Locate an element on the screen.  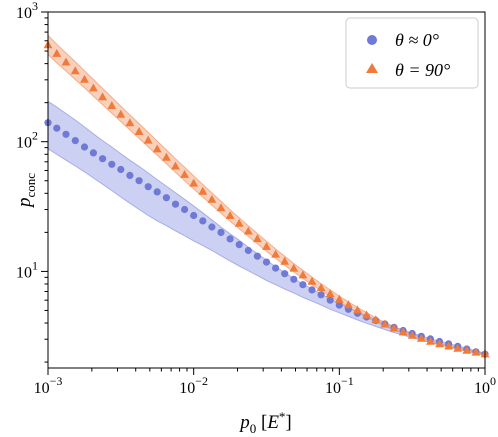
y-axis-label: pconc is located at coordinates (26, 191).